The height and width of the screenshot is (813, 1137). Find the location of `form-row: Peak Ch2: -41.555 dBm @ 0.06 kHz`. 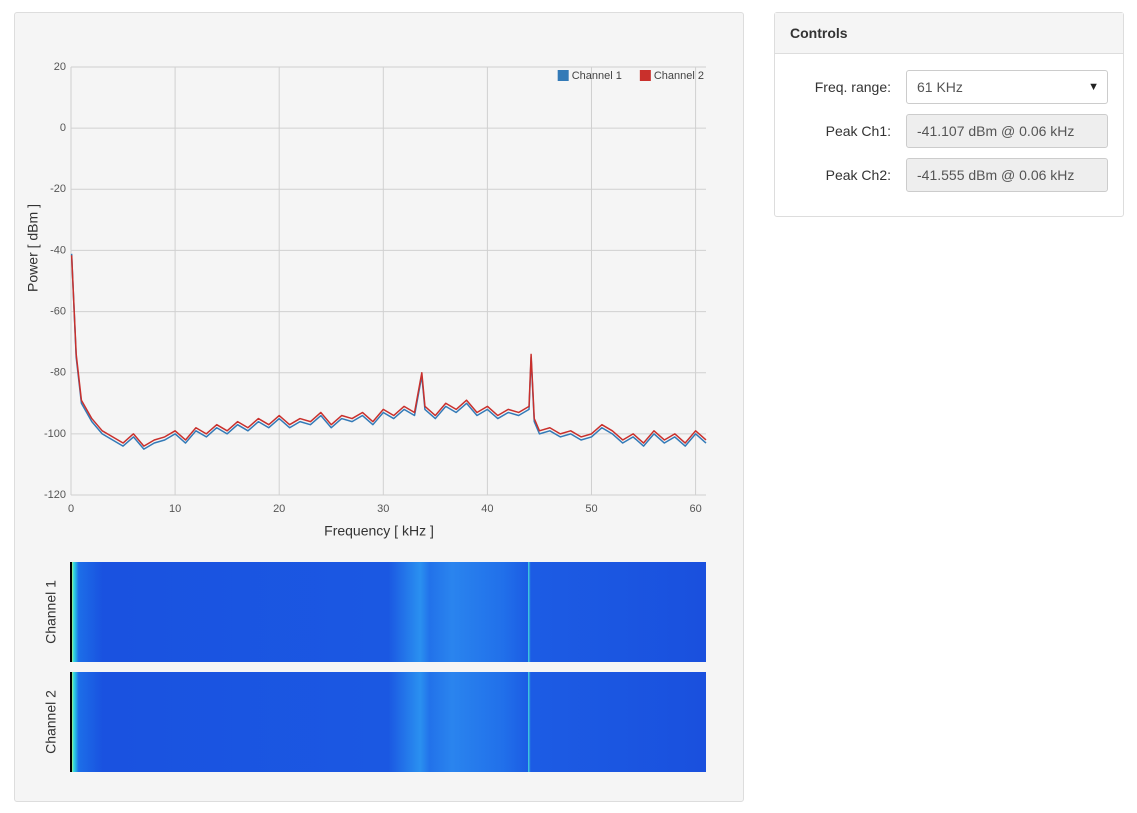

form-row: Peak Ch2: -41.555 dBm @ 0.06 kHz is located at coordinates (949, 175).